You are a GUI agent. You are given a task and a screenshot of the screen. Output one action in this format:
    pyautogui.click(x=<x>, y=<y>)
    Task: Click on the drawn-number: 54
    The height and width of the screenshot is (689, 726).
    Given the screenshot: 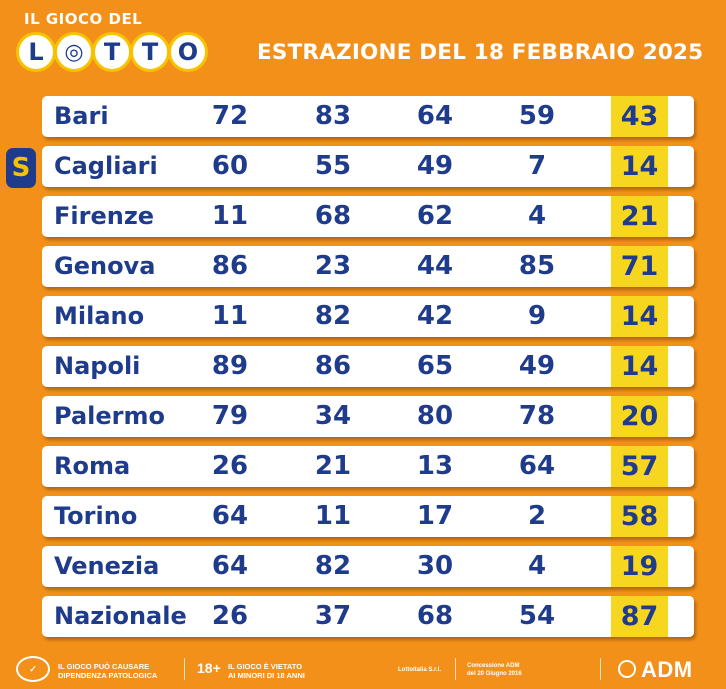 What is the action you would take?
    pyautogui.click(x=537, y=616)
    